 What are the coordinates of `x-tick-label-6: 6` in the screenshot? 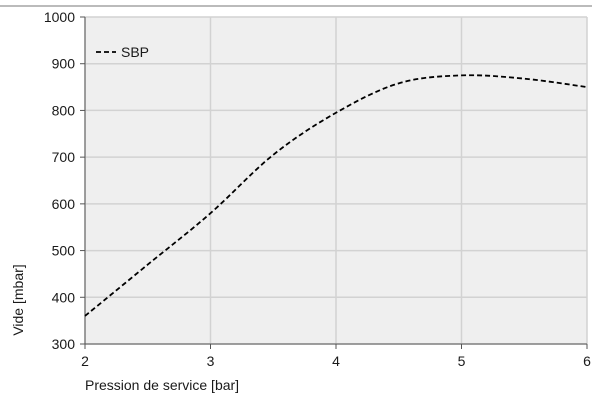 It's located at (587, 361).